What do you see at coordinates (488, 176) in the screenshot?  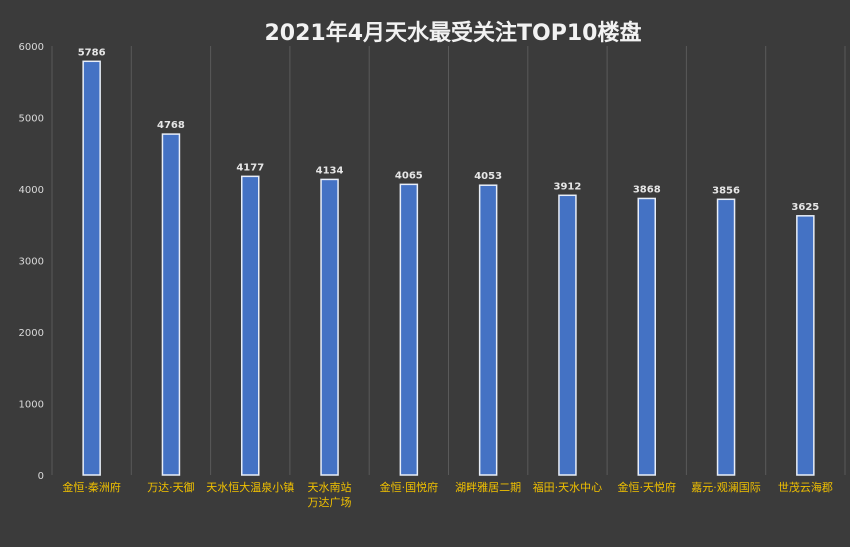 I see `data-label: 4053` at bounding box center [488, 176].